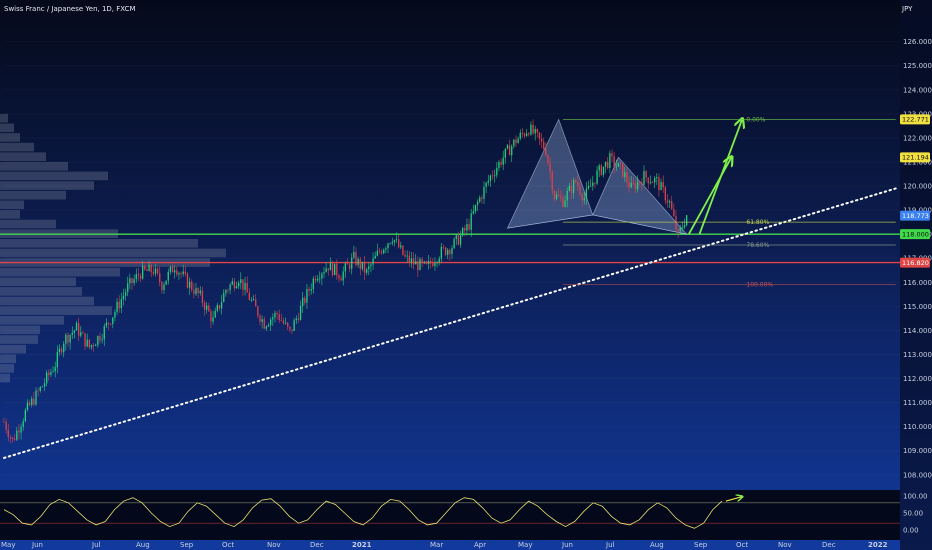 The image size is (932, 550). Describe the element at coordinates (363, 513) in the screenshot. I see `oscillator-line` at that location.